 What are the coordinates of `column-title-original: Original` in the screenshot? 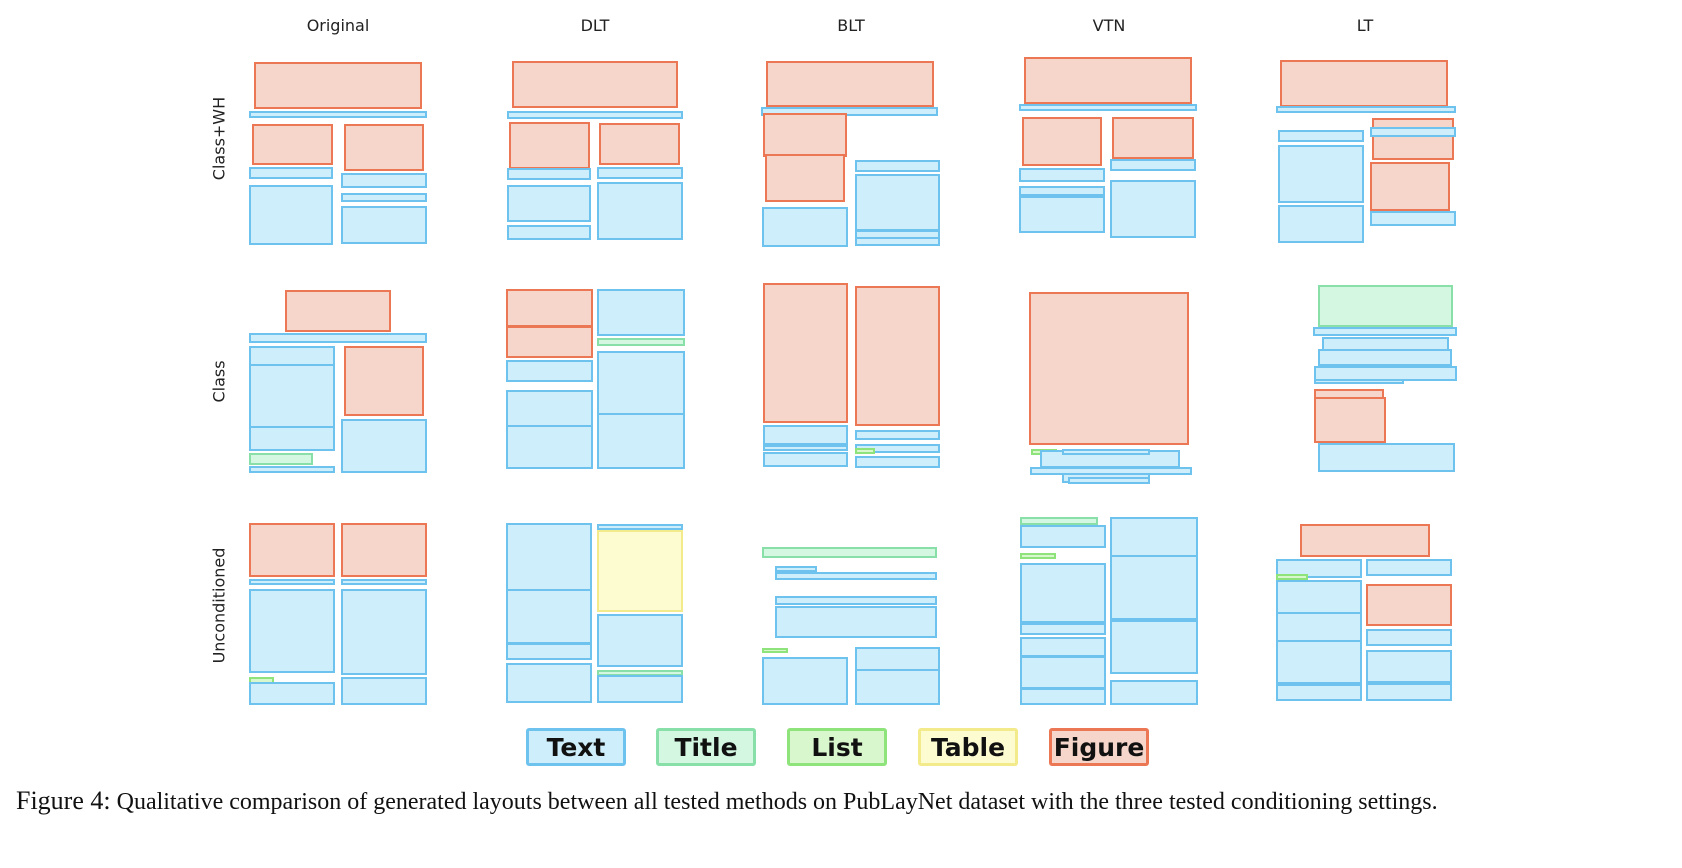 It's located at (338, 25).